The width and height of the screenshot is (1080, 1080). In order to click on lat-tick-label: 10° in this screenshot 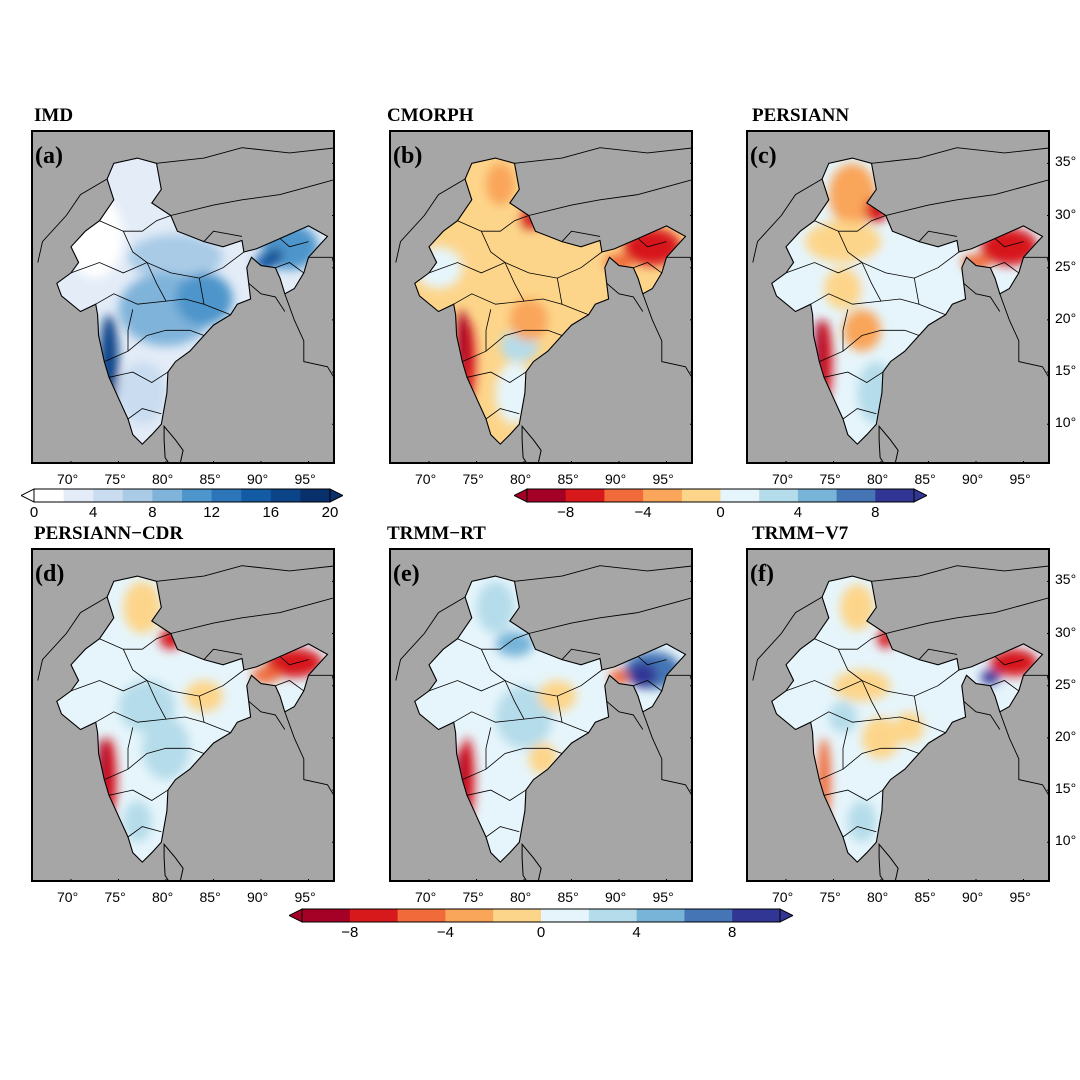, I will do `click(1066, 422)`.